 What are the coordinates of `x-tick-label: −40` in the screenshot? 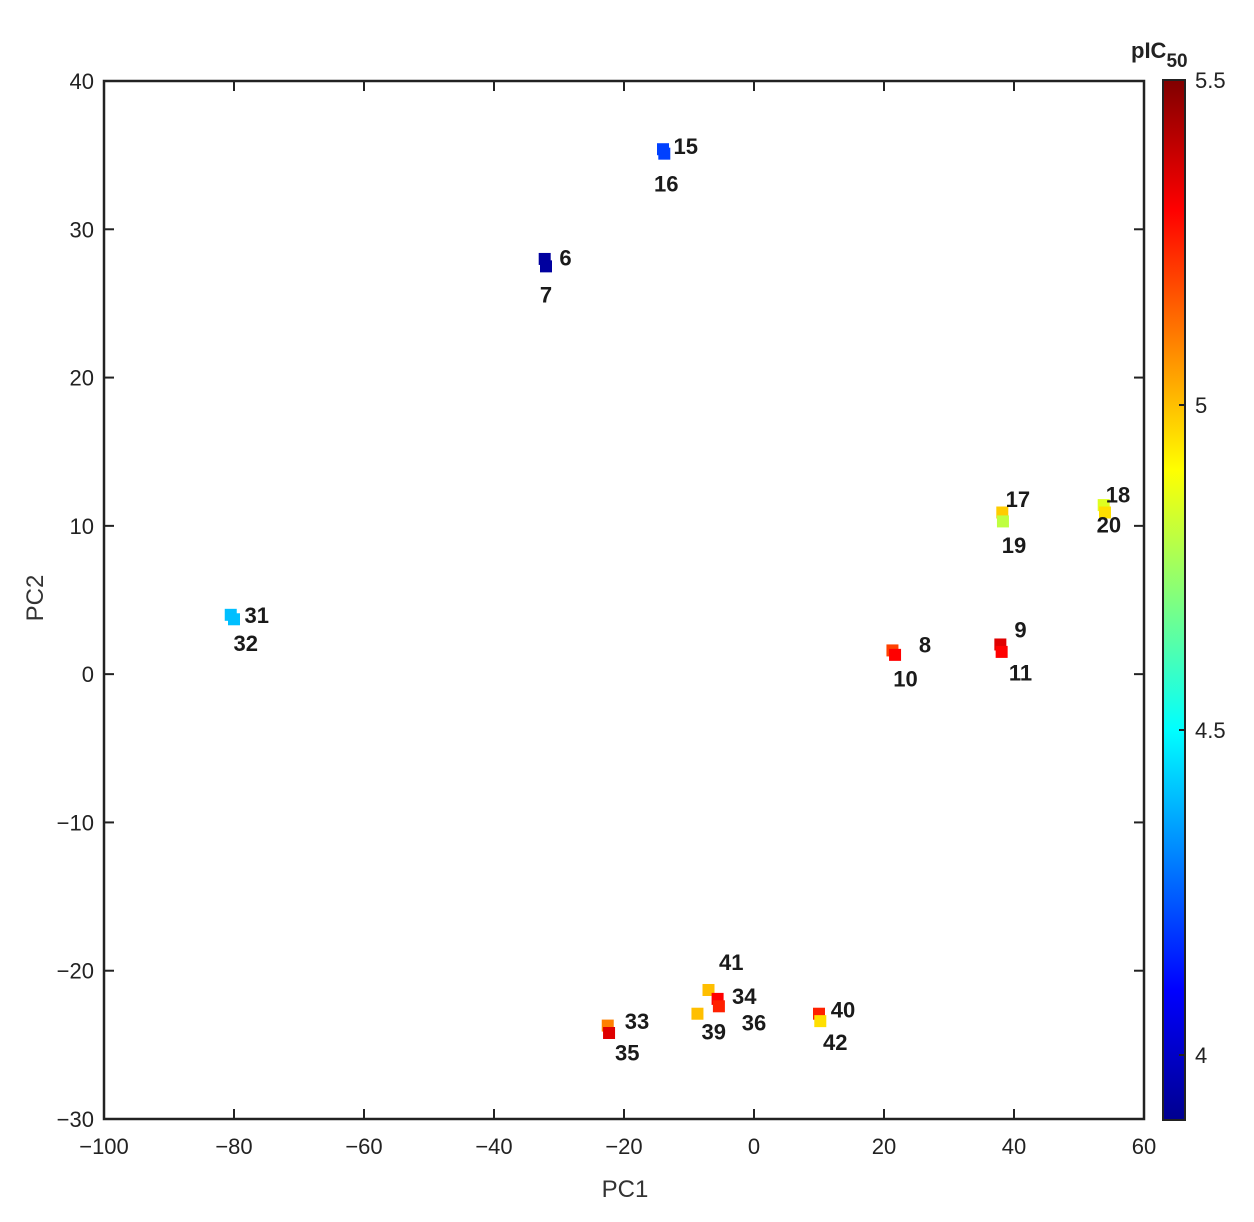 It's located at (493, 1146).